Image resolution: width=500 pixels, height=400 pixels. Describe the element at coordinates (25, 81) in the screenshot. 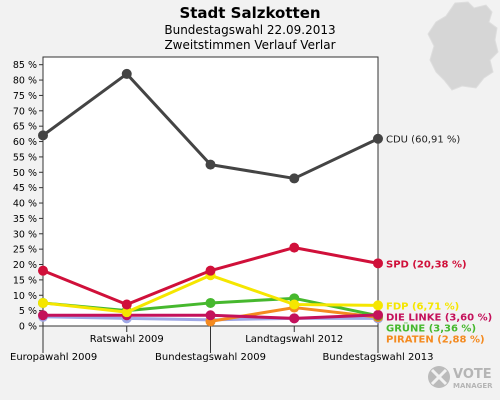

I see `y-tick-label: 80 %` at that location.